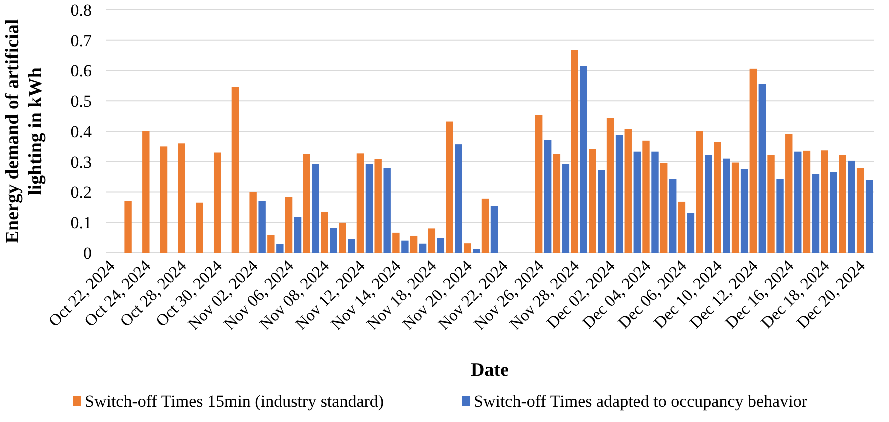 The height and width of the screenshot is (422, 889). I want to click on legend-label: Switch-off Times 15min (industry standard), so click(234, 401).